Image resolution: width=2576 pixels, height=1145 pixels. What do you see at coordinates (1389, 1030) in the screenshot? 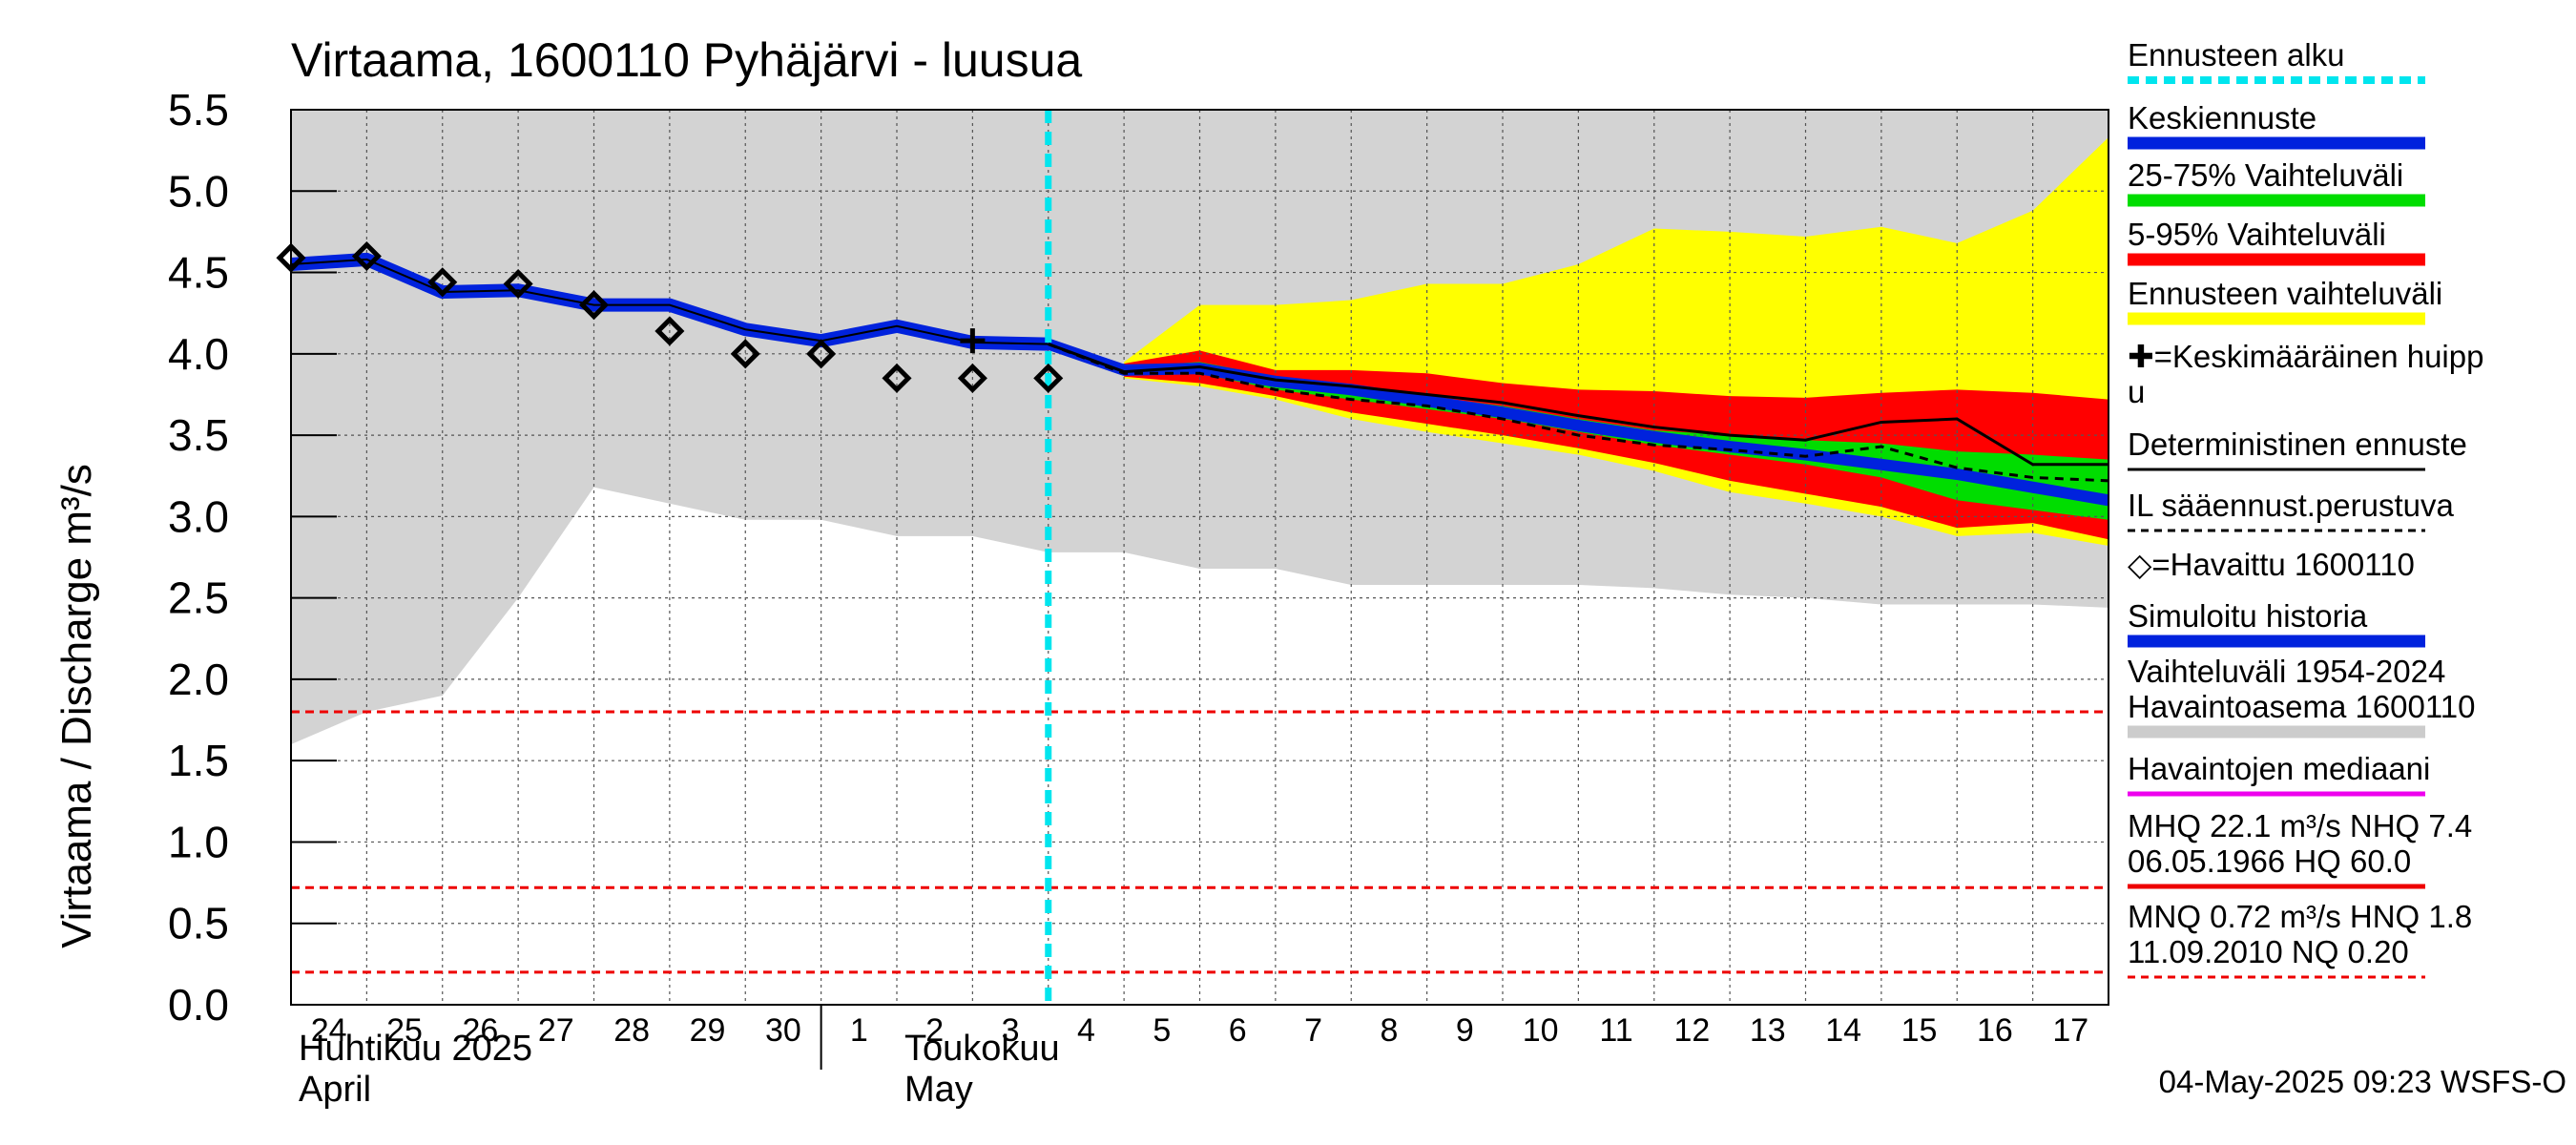
I see `x-tick-label: 8` at bounding box center [1389, 1030].